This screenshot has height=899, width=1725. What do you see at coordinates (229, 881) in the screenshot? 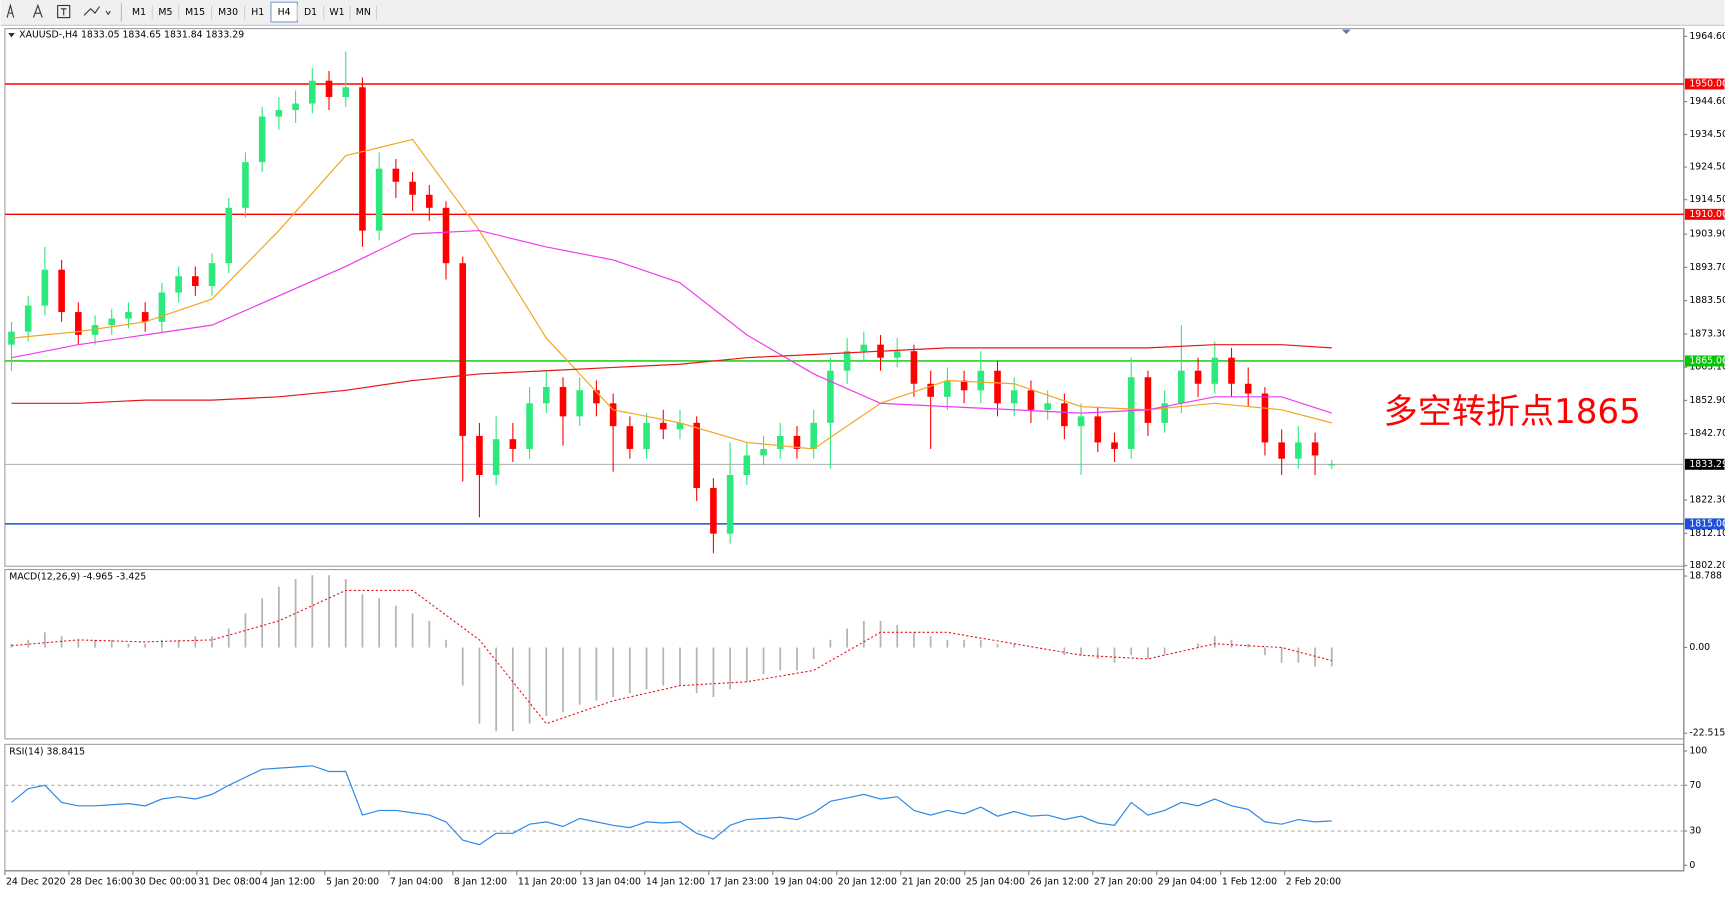
I see `x-tick-label: 31 Dec 08:00` at bounding box center [229, 881].